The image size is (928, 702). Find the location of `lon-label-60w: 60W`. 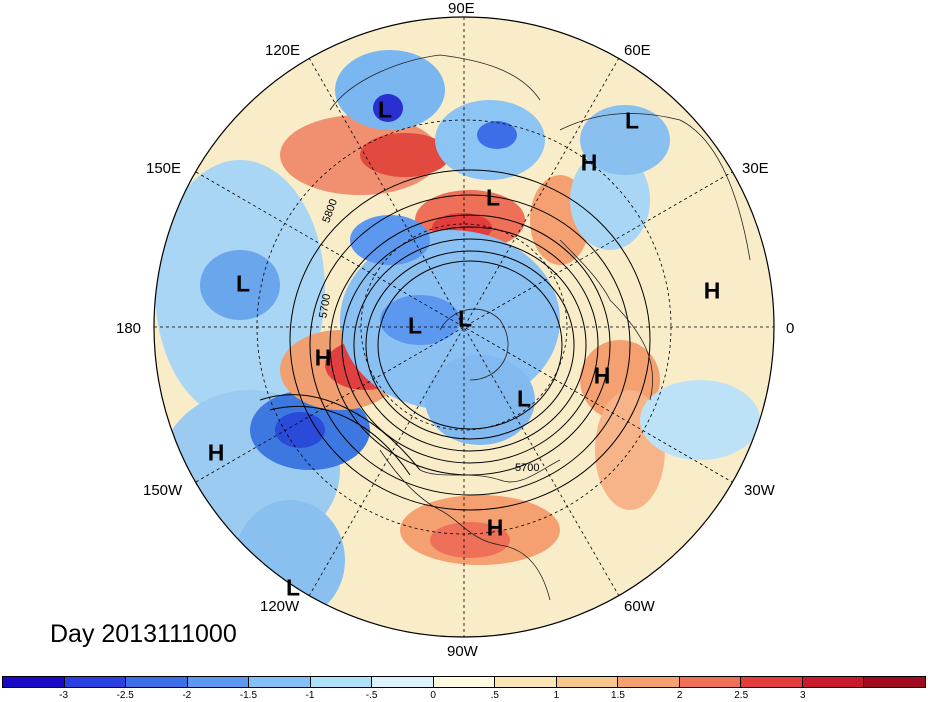

lon-label-60w: 60W is located at coordinates (639, 606).